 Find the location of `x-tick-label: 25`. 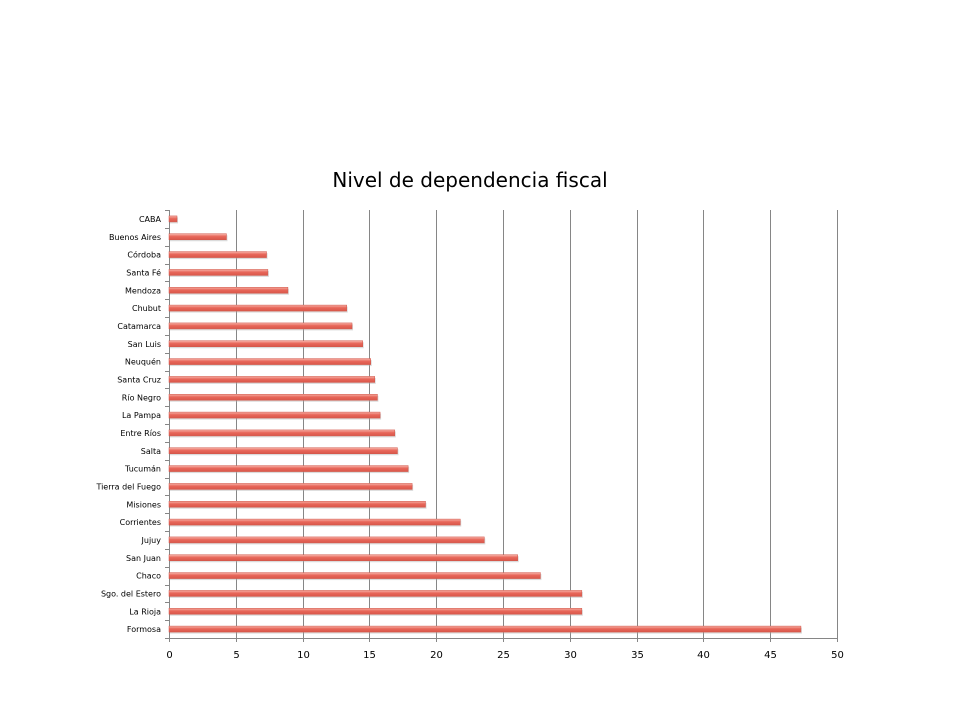

x-tick-label: 25 is located at coordinates (503, 655).